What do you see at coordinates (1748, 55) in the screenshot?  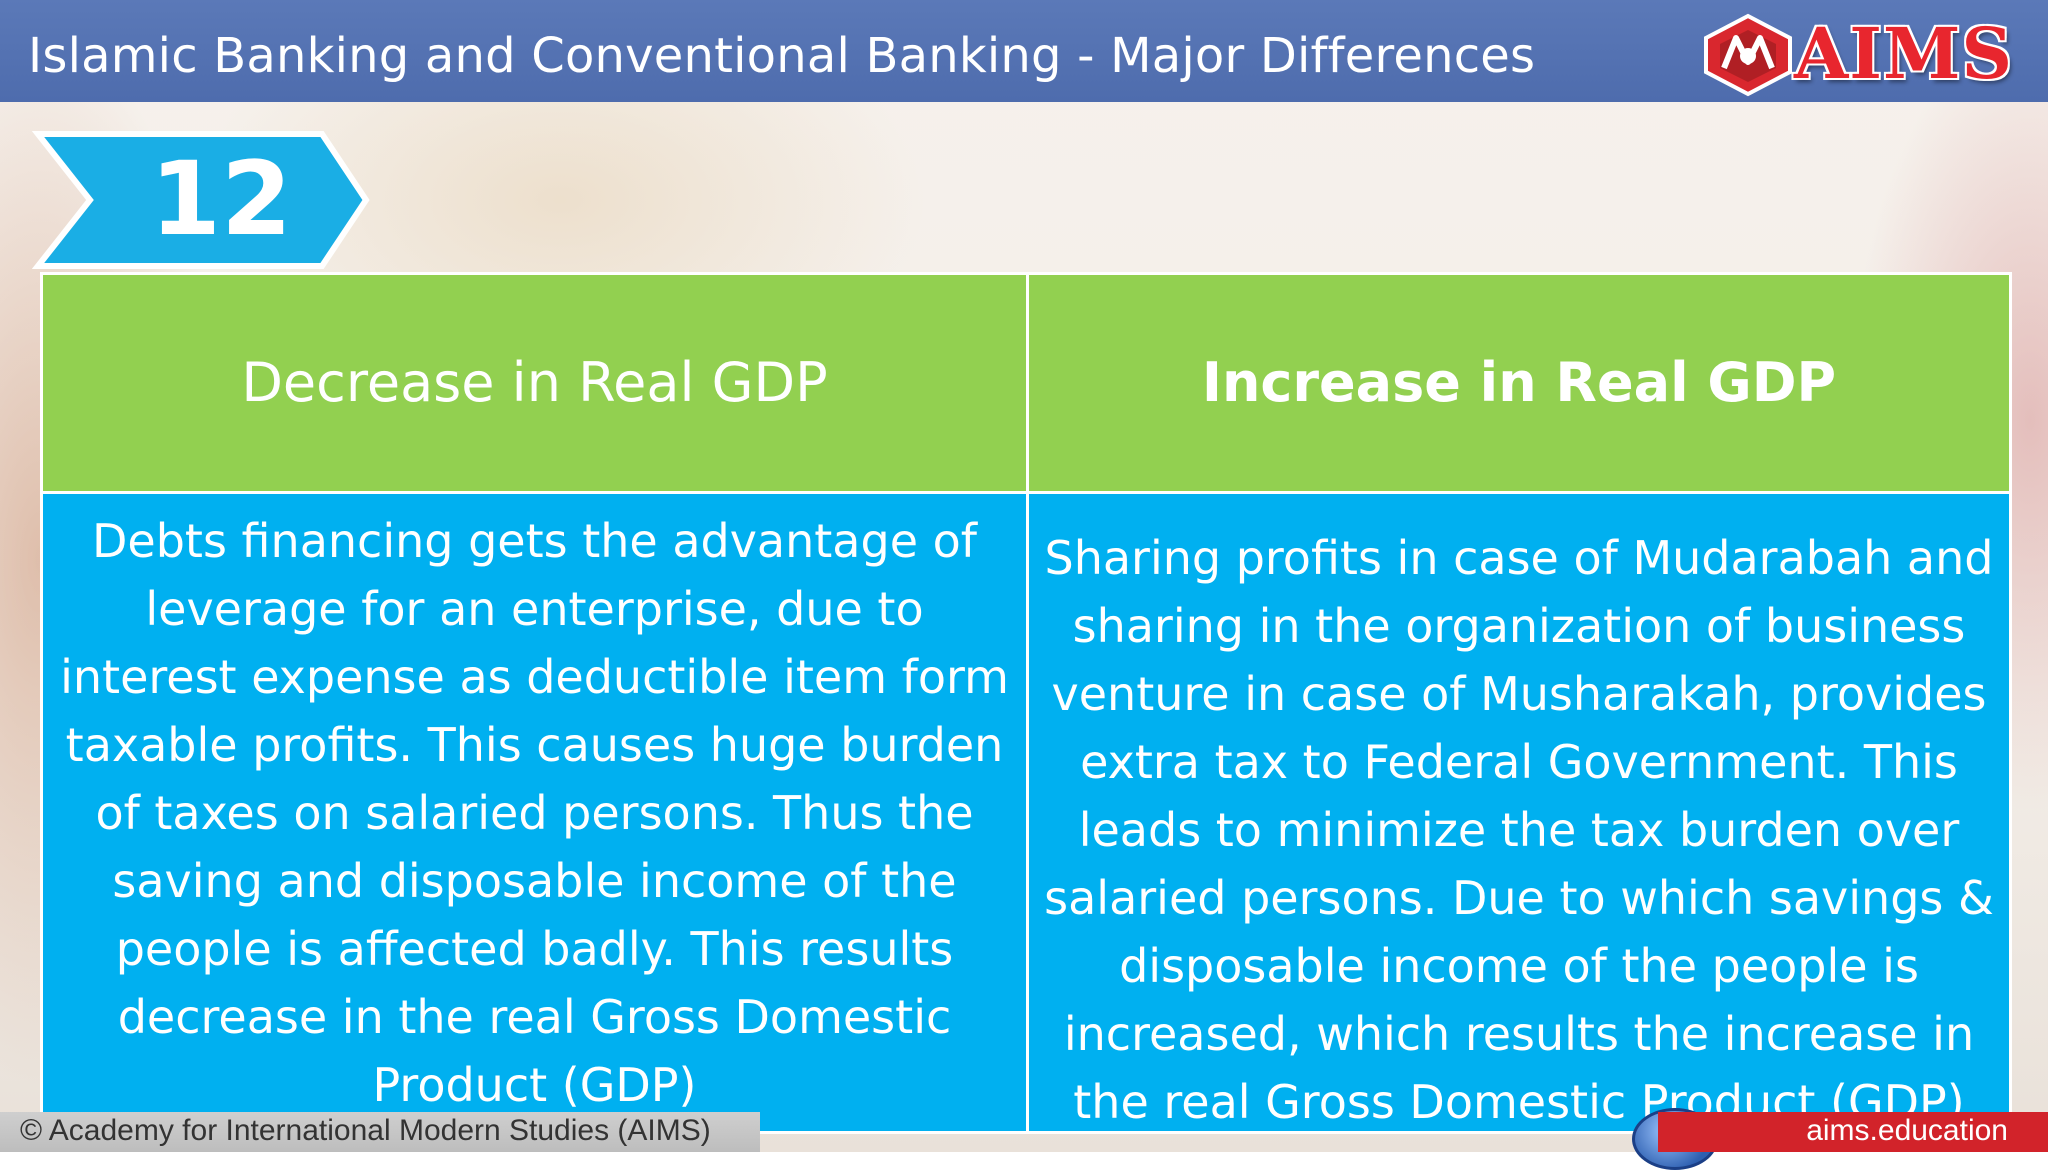 I see `aims-emblem-icon` at bounding box center [1748, 55].